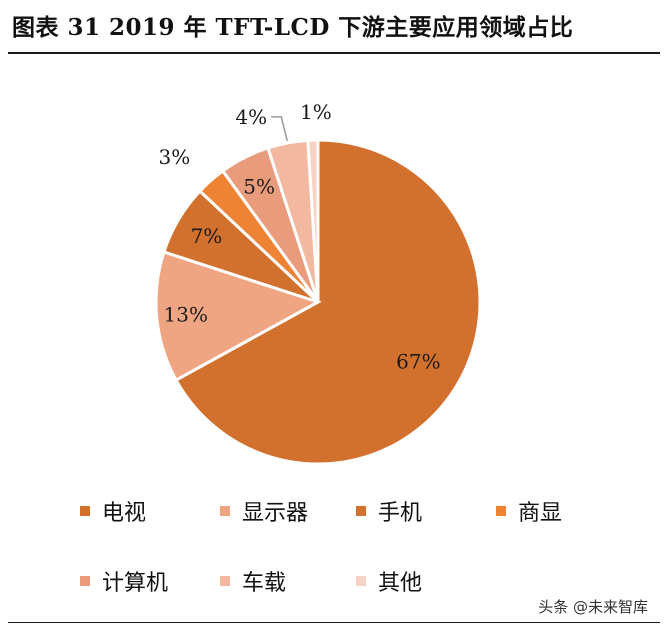 The height and width of the screenshot is (630, 666). What do you see at coordinates (175, 157) in the screenshot?
I see `data-label-3: 3%` at bounding box center [175, 157].